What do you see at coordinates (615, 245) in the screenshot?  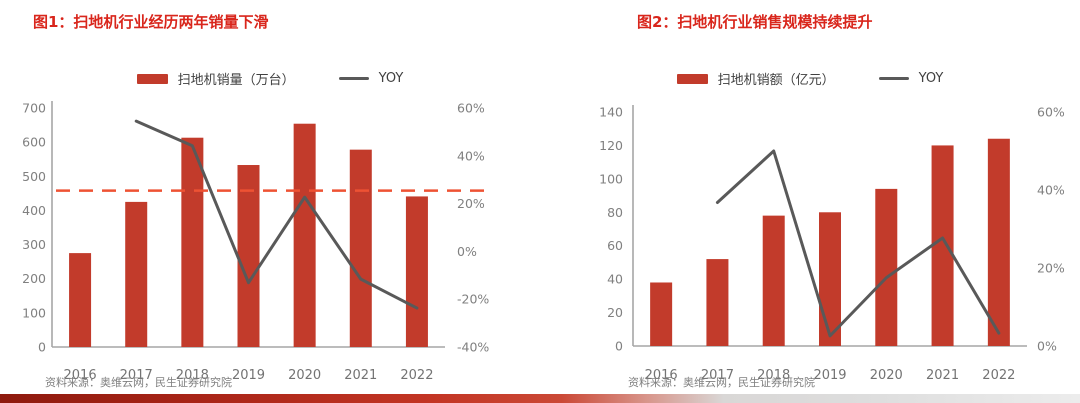 I see `left-axis-tick: 60` at bounding box center [615, 245].